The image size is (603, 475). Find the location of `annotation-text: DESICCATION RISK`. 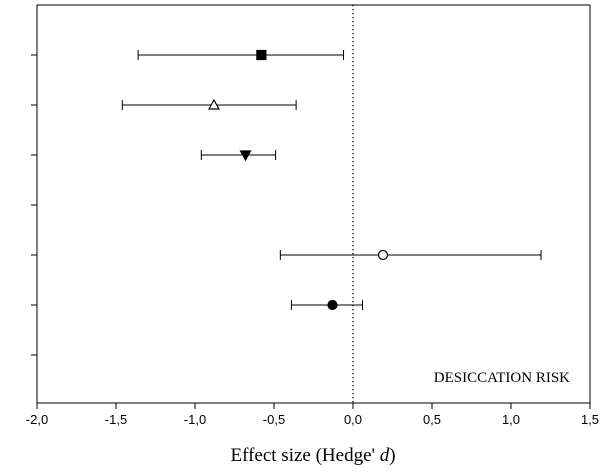

annotation-text: DESICCATION RISK is located at coordinates (502, 378).